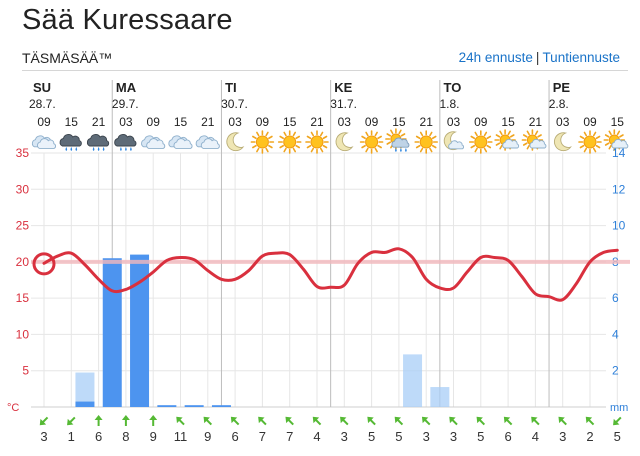 This screenshot has height=456, width=640. What do you see at coordinates (615, 371) in the screenshot?
I see `right-tick-label: 2` at bounding box center [615, 371].